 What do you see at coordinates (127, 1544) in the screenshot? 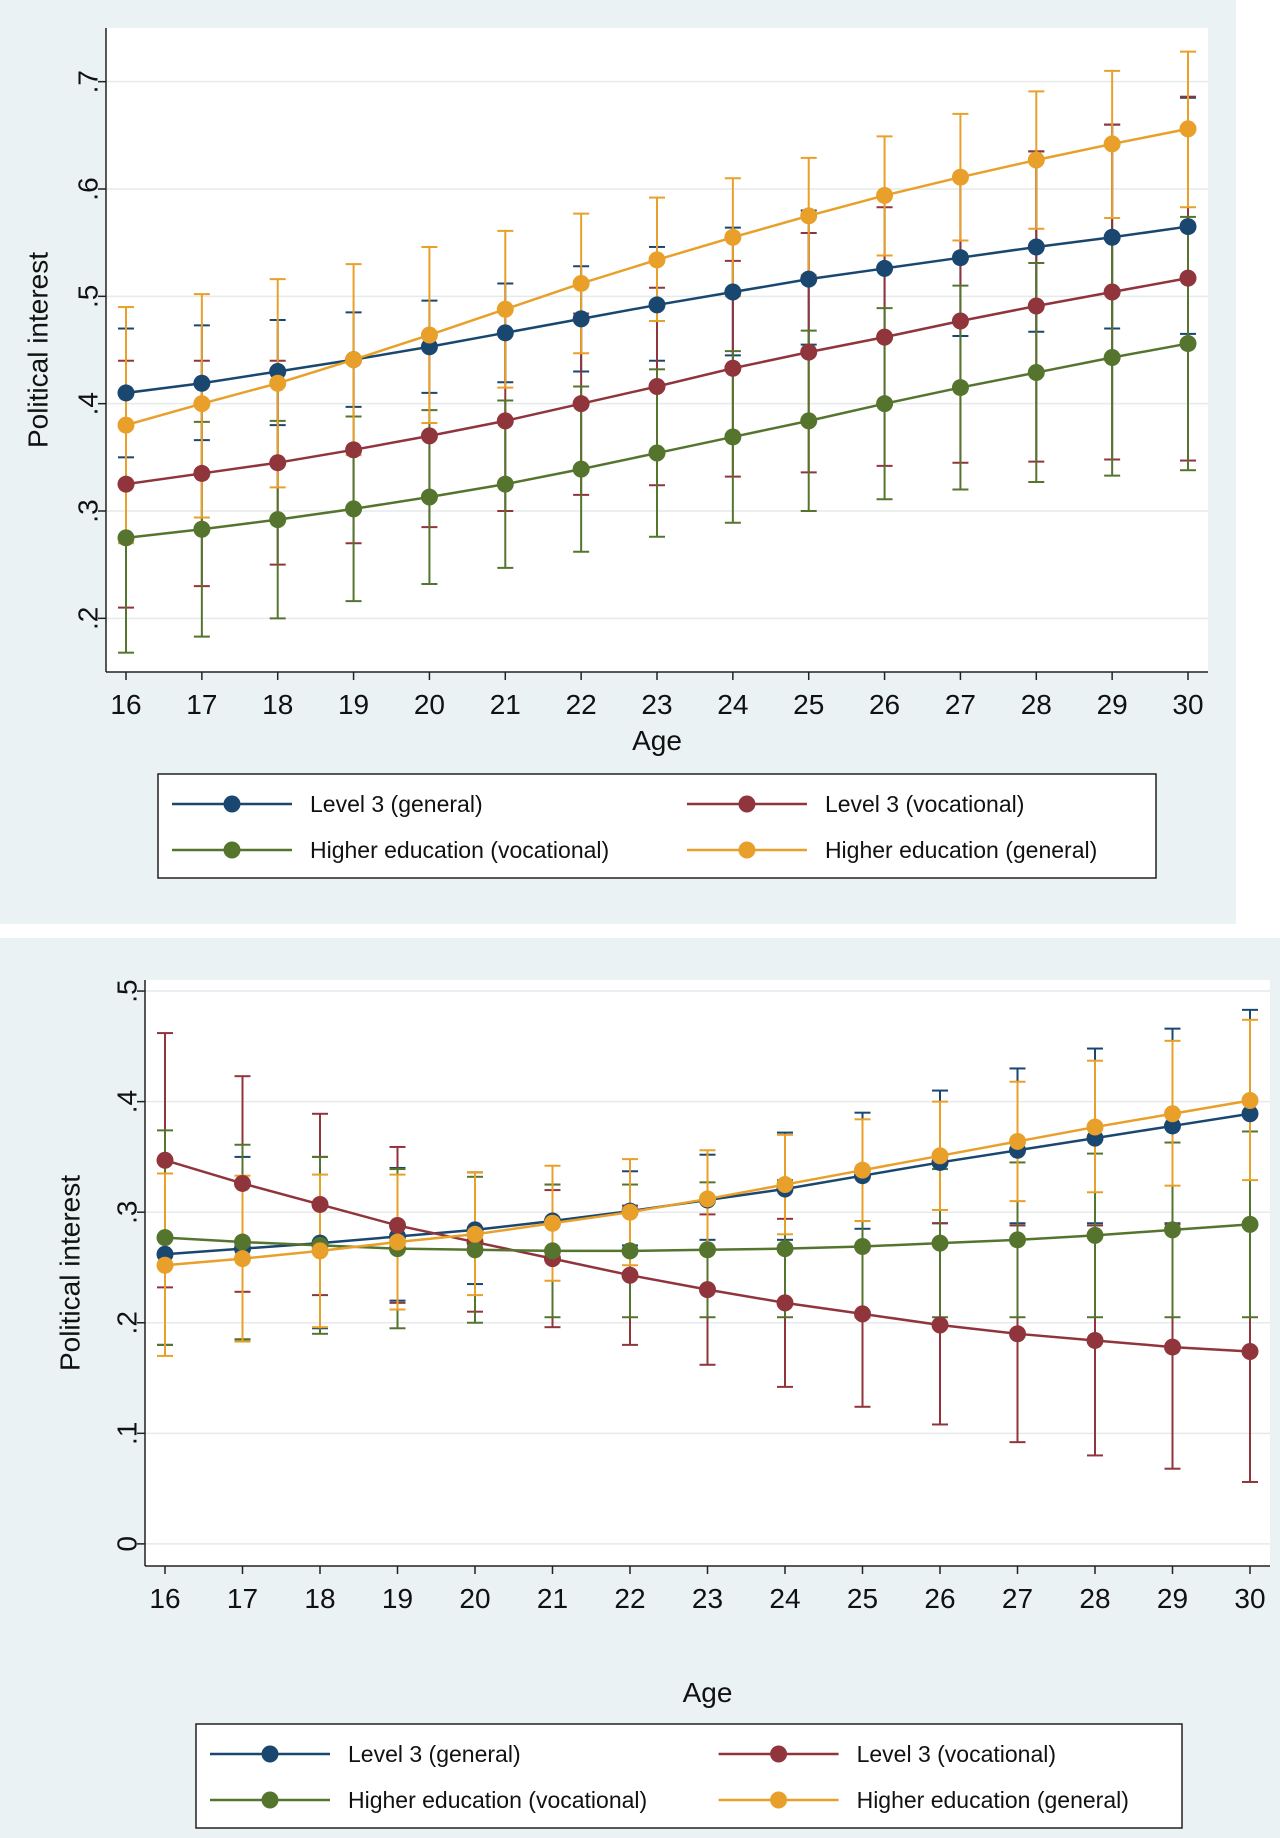
I see `y-tick-label: 0` at bounding box center [127, 1544].